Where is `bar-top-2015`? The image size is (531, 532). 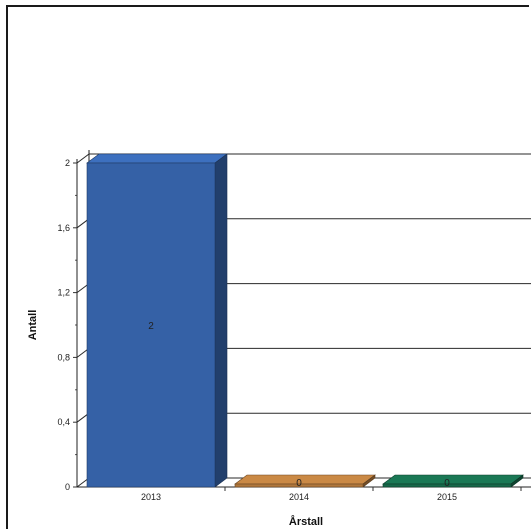 bar-top-2015 is located at coordinates (453, 479).